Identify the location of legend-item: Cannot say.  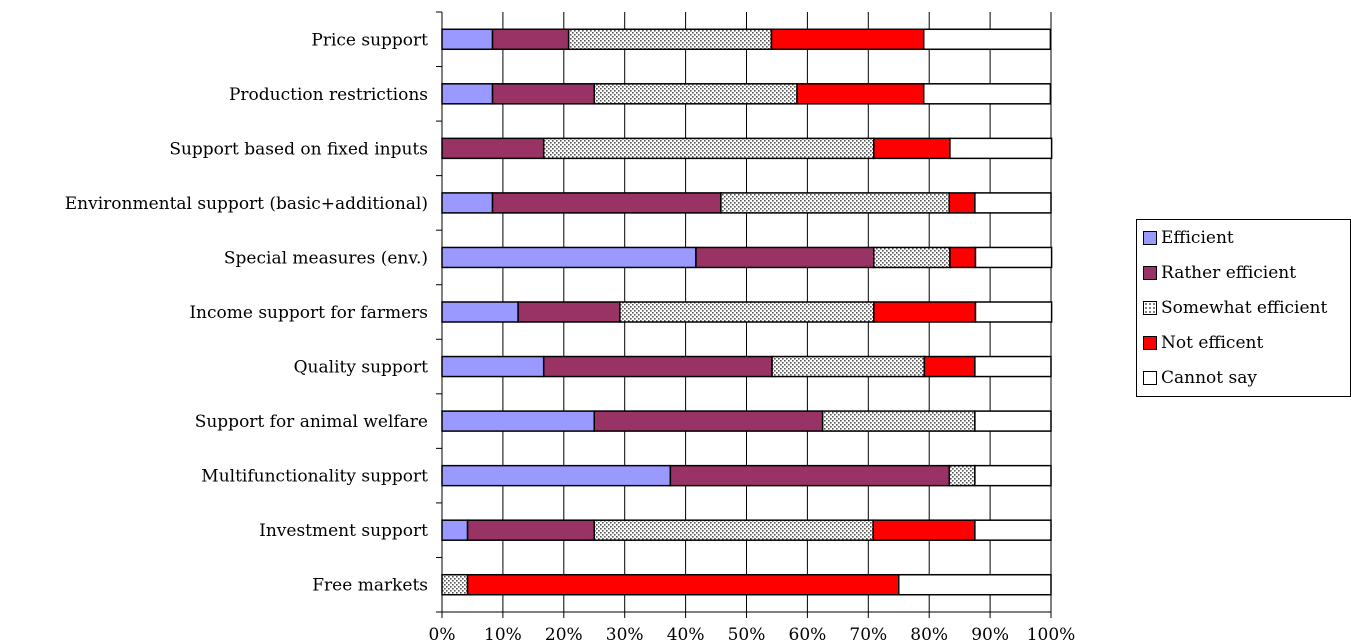
(1200, 378).